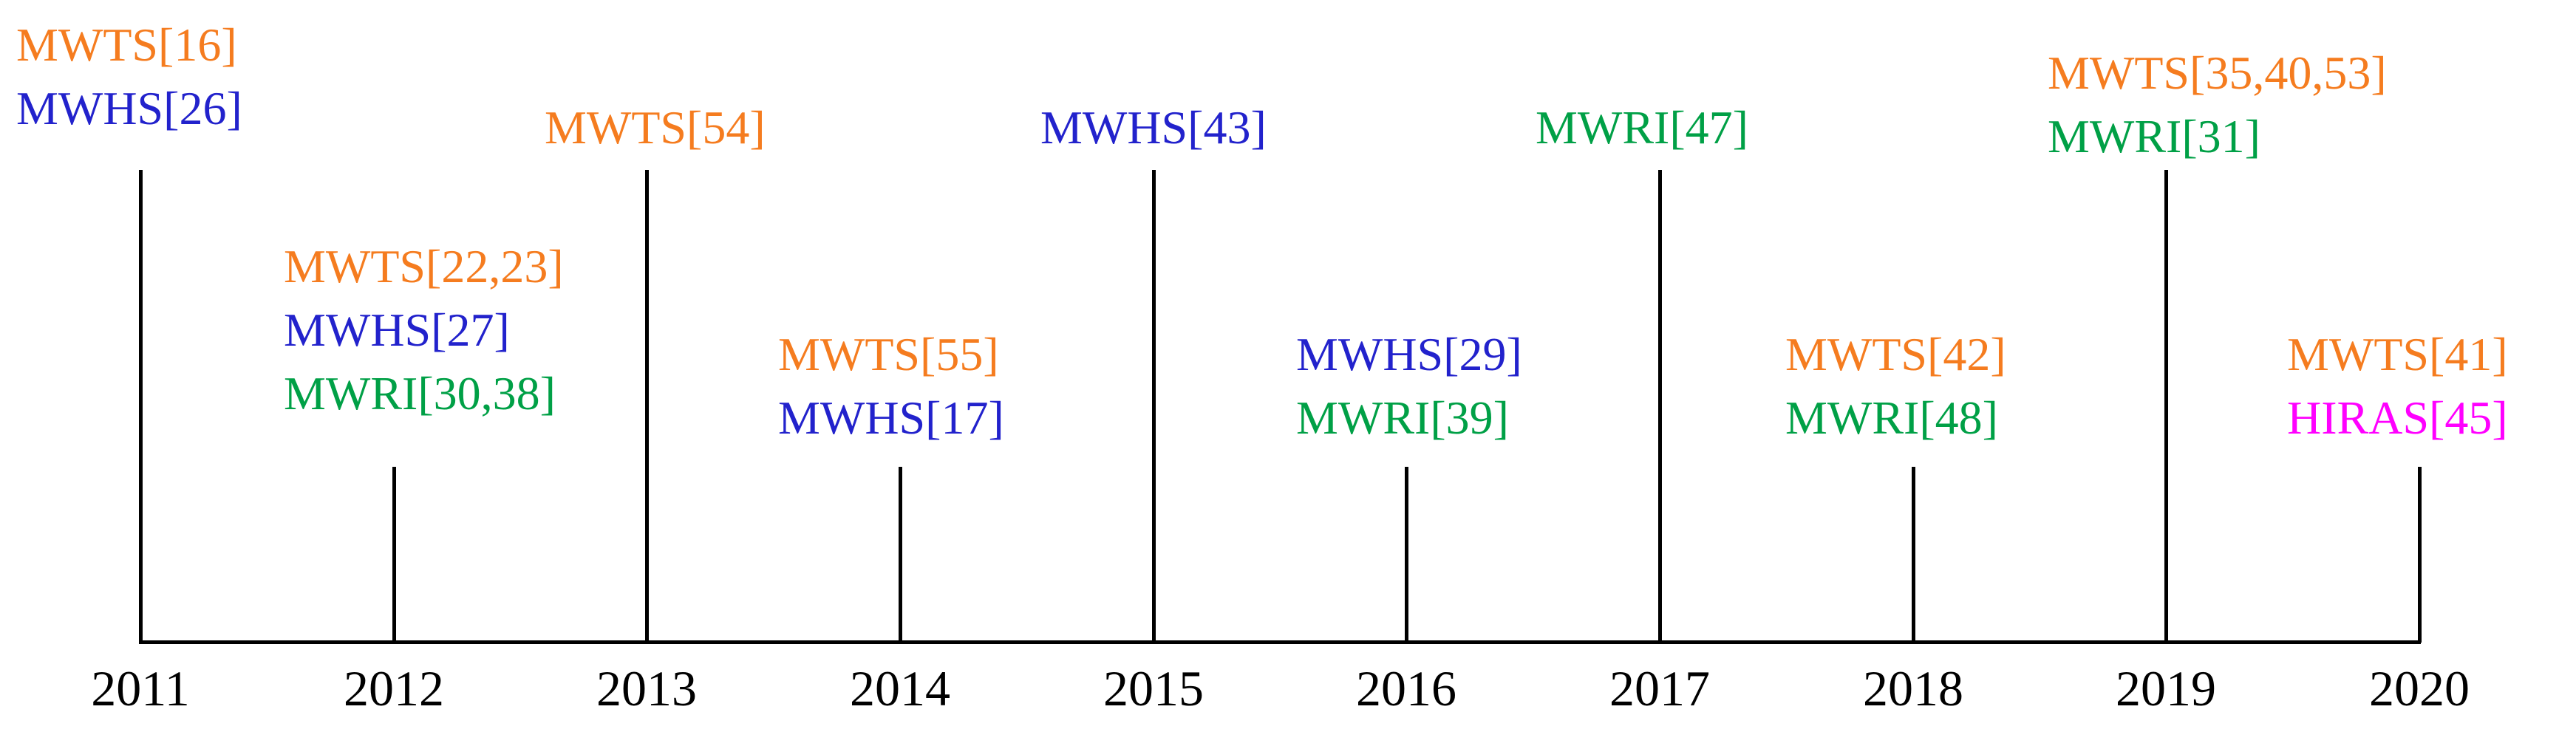  What do you see at coordinates (1409, 387) in the screenshot?
I see `event-labels-2016: MWHS[29] MWRI[39]` at bounding box center [1409, 387].